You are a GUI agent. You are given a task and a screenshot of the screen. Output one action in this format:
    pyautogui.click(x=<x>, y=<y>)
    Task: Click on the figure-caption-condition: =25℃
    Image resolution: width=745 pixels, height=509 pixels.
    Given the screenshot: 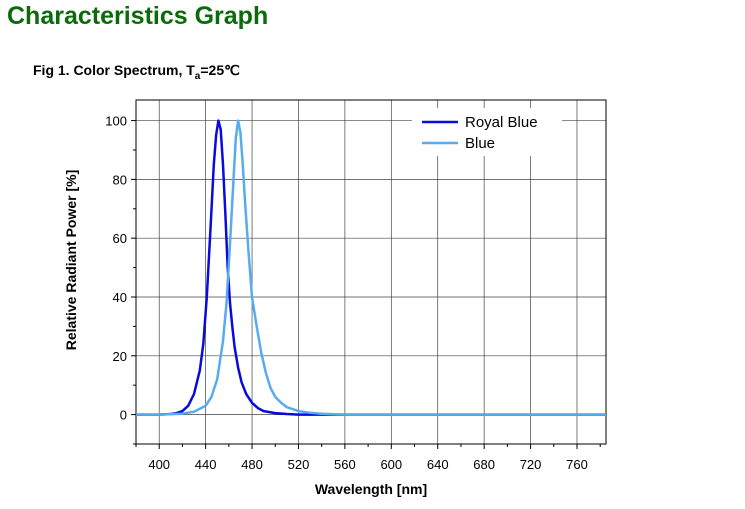 What is the action you would take?
    pyautogui.click(x=220, y=70)
    